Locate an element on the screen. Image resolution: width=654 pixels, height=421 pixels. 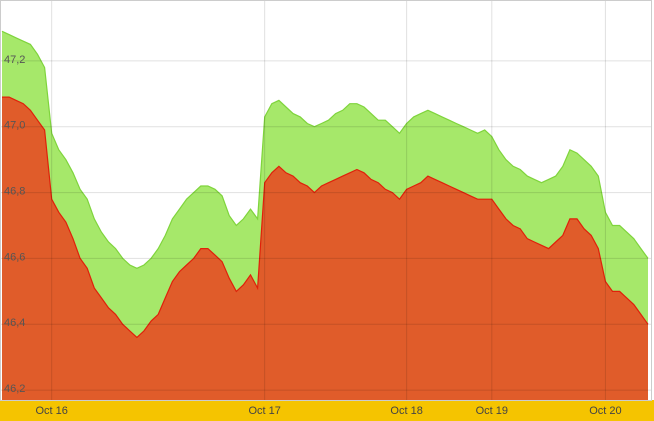
x-tick-label: Oct 20 is located at coordinates (605, 411).